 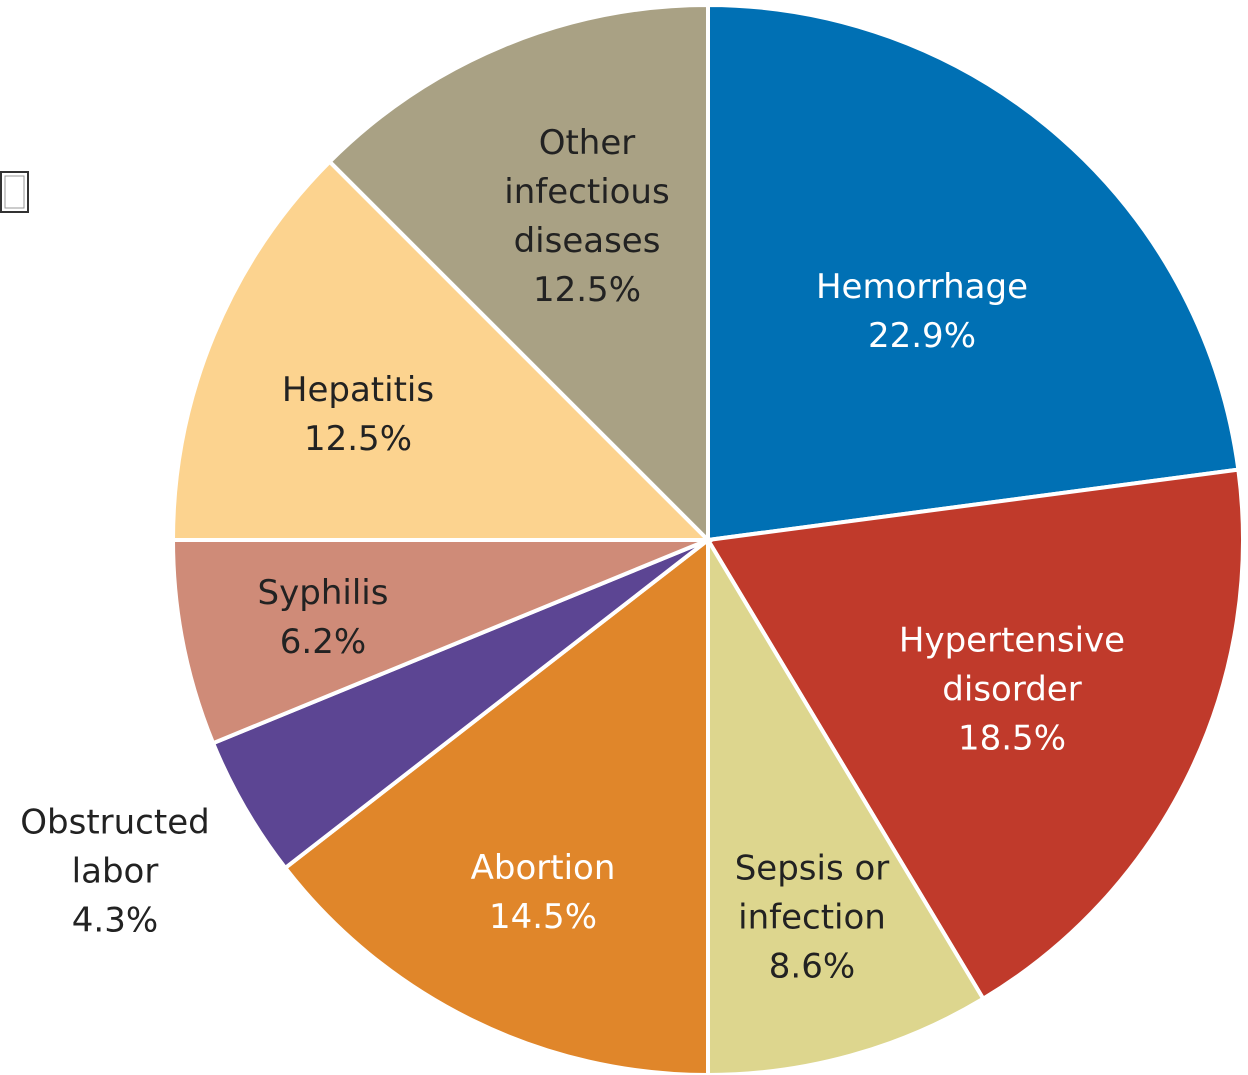 I want to click on value-label: 14.5%, so click(x=542, y=917).